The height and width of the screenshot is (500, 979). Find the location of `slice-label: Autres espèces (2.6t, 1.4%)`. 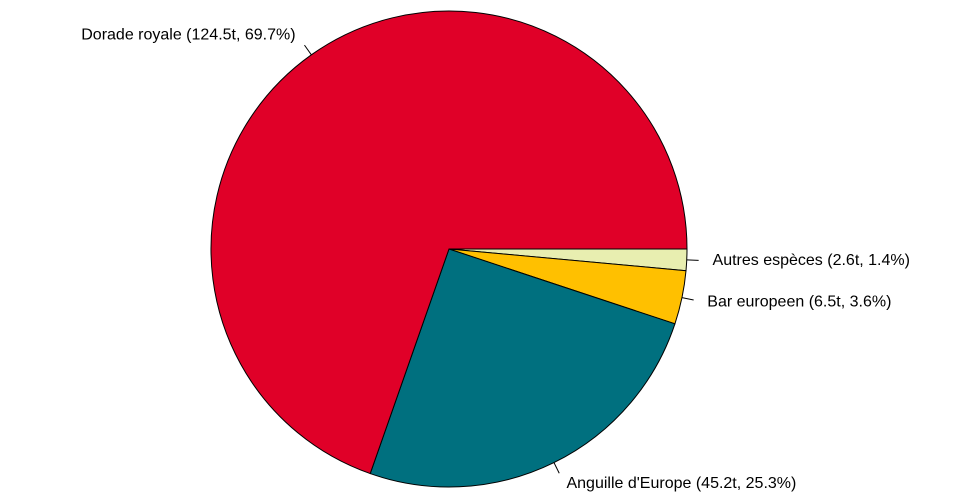

slice-label: Autres espèces (2.6t, 1.4%) is located at coordinates (811, 260).